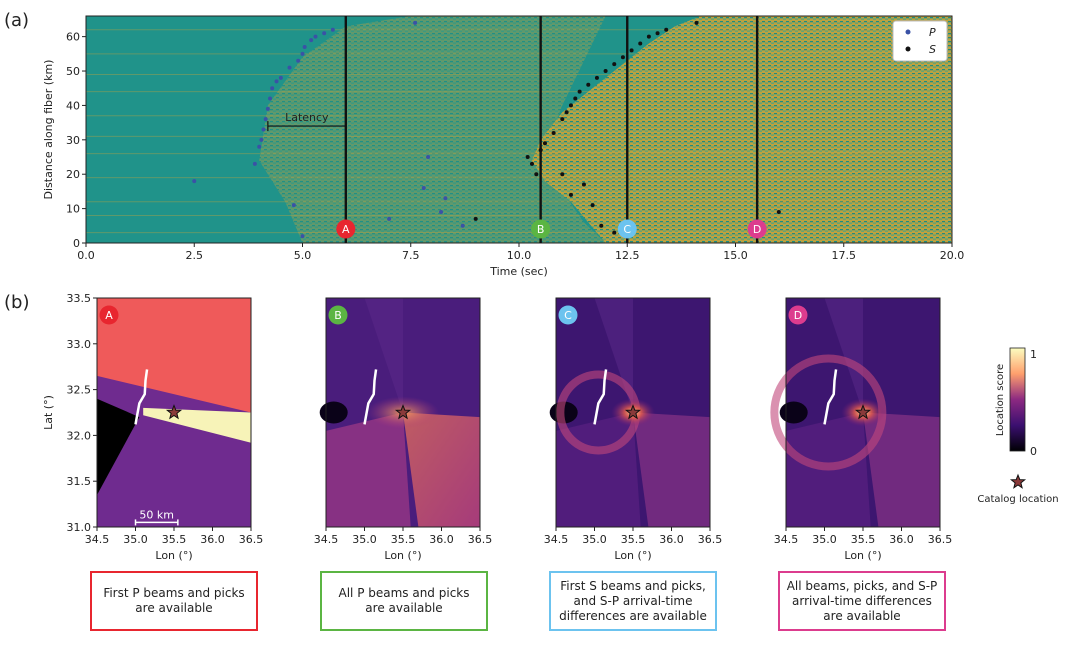  I want to click on map-badge-letter: D, so click(798, 315).